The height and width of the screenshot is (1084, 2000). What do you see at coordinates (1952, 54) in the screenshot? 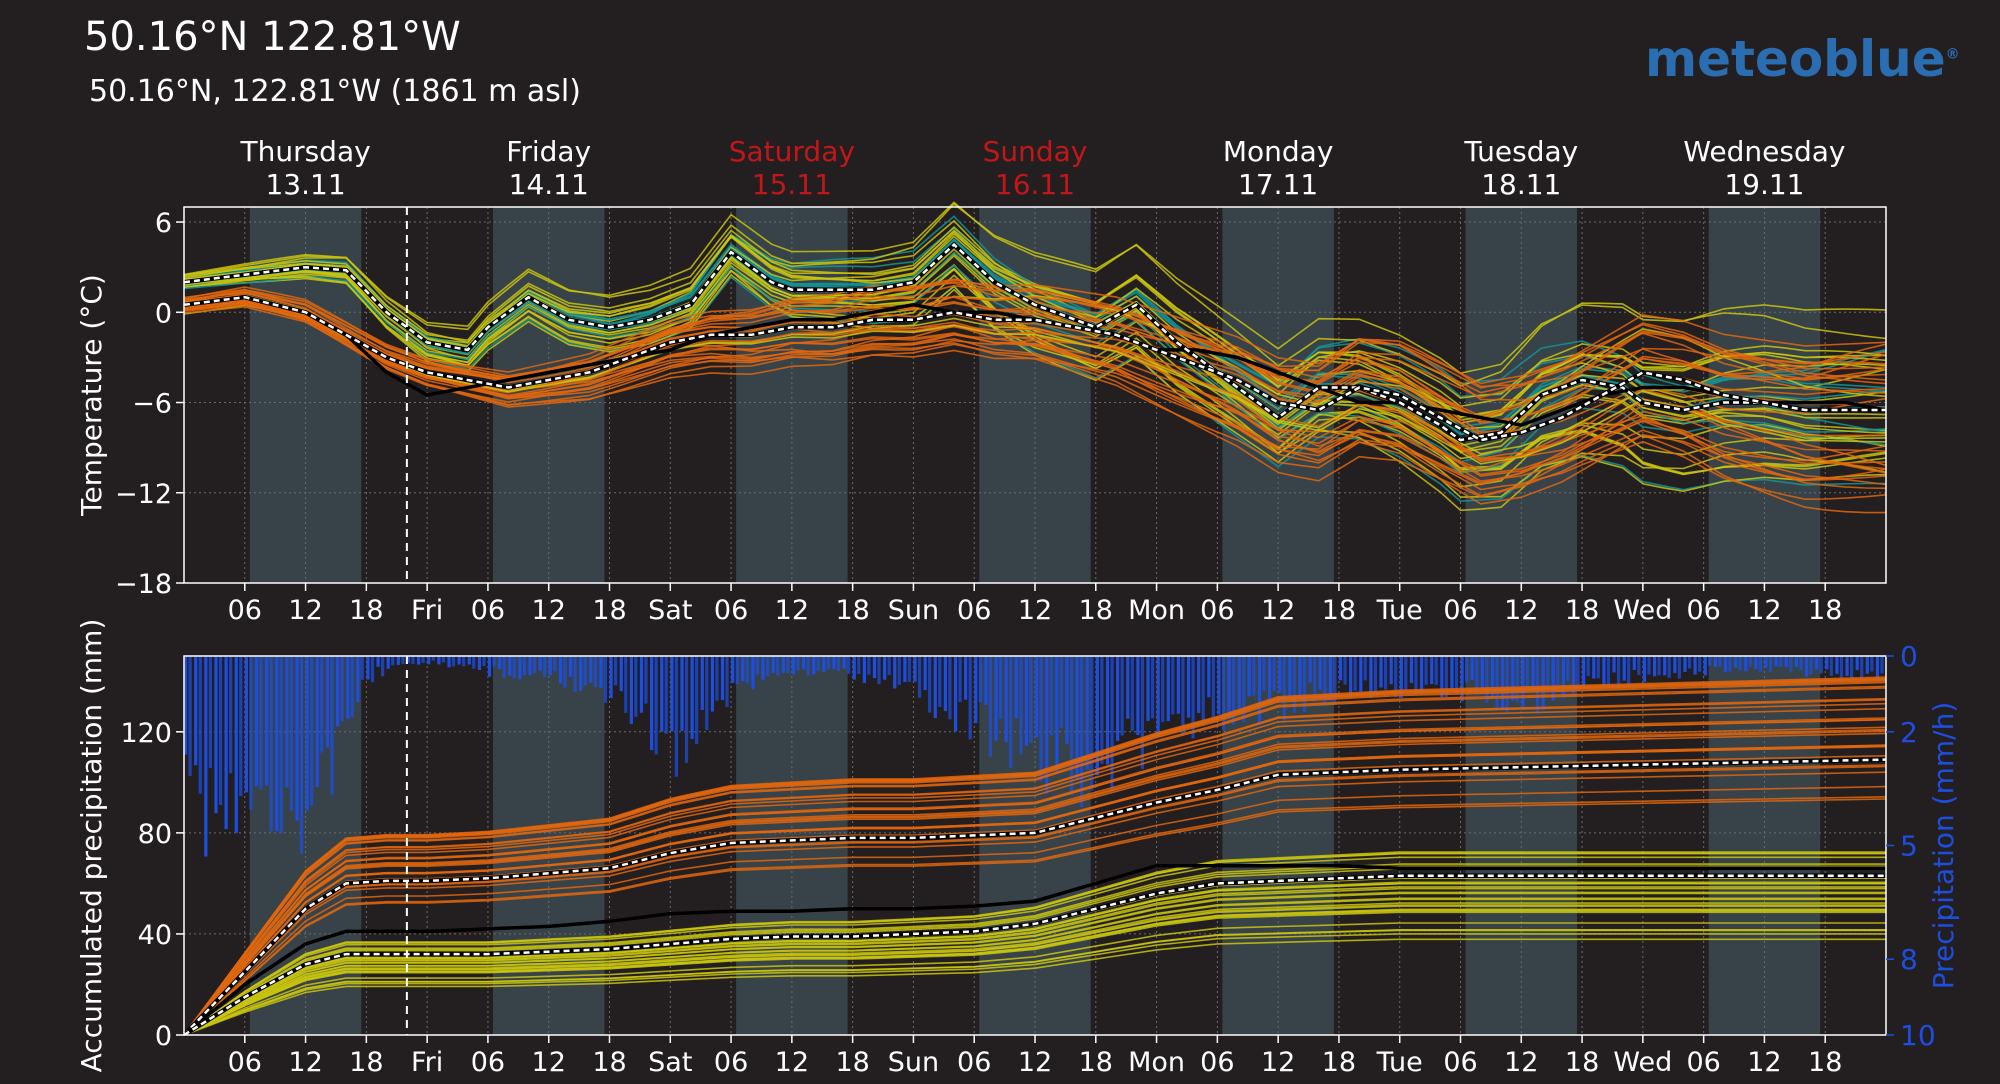
I see `logo-registered-mark: ®` at bounding box center [1952, 54].